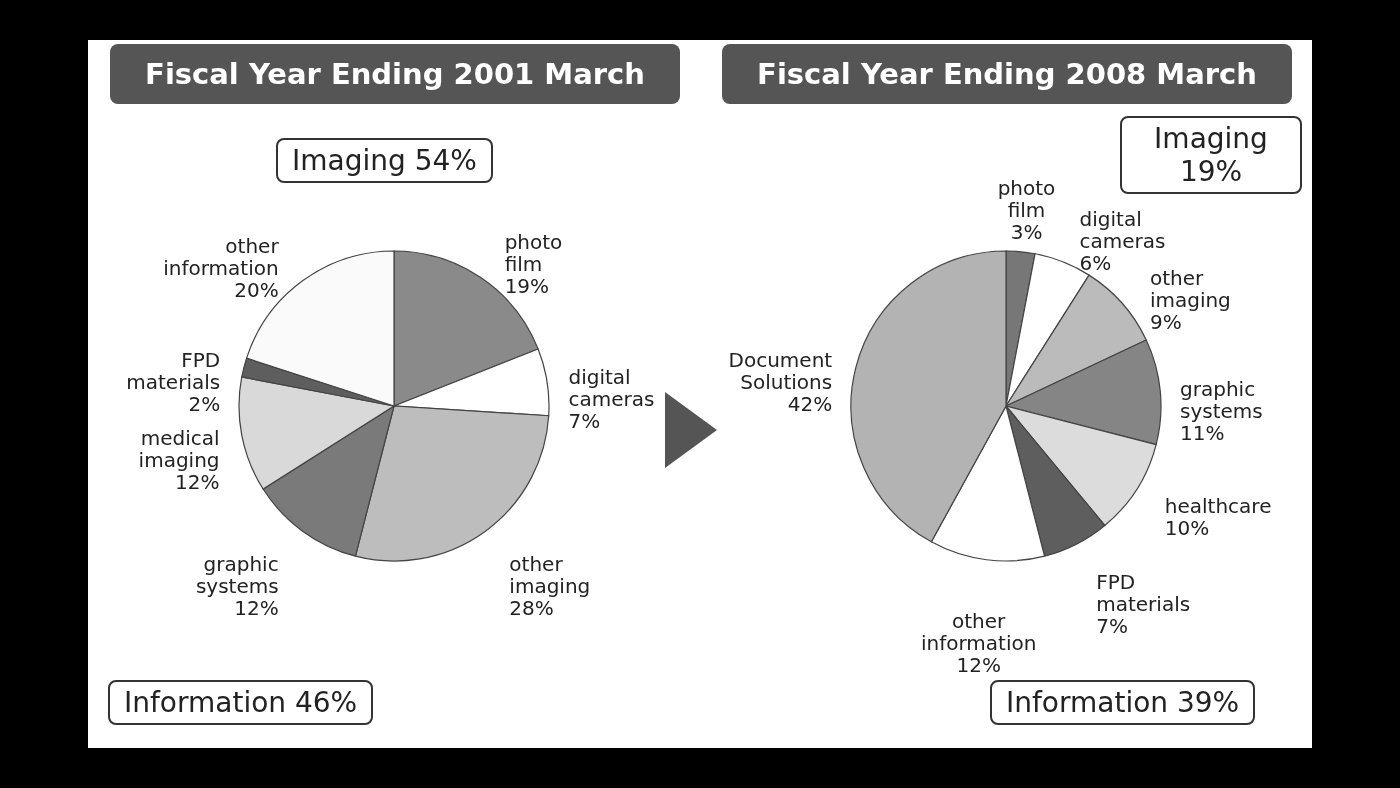  I want to click on data-label: 42%, so click(810, 404).